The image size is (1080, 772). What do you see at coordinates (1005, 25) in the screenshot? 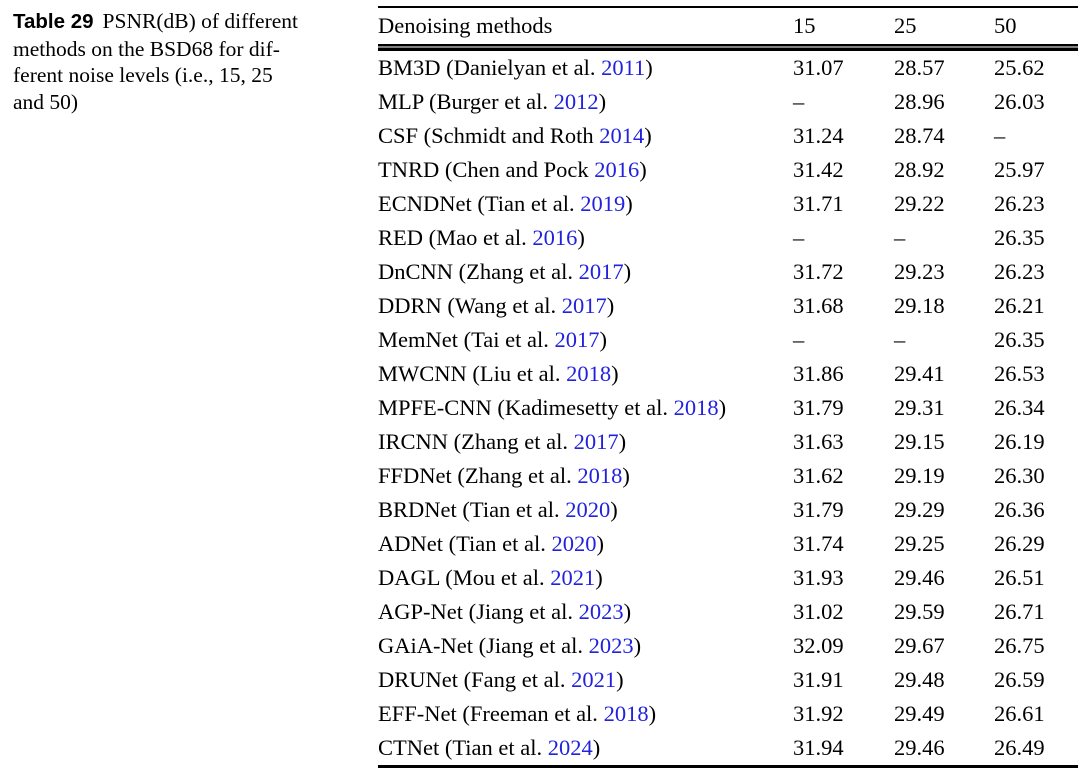
I see `header-noise-50: 50` at bounding box center [1005, 25].